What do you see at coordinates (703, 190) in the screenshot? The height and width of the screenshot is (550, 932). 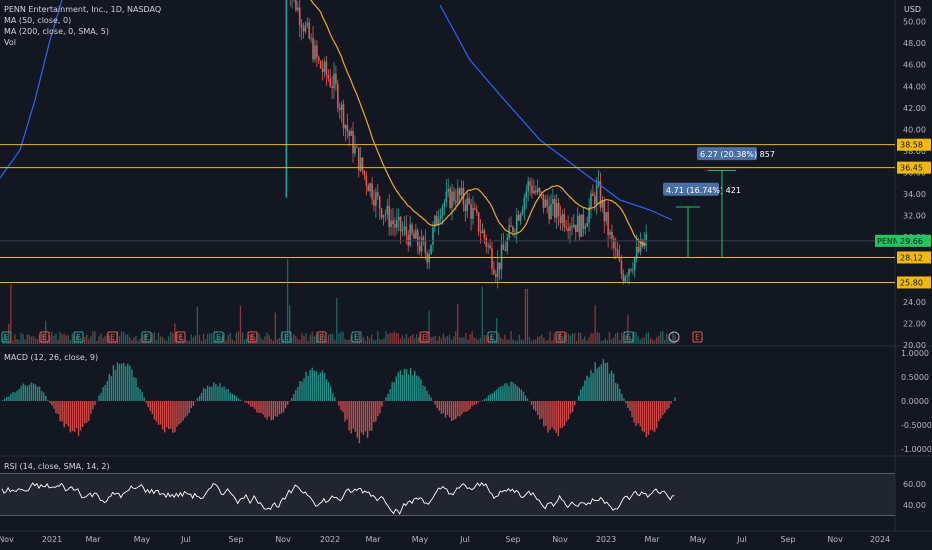 I see `measure-label: 4.71 (16.74%) 421` at bounding box center [703, 190].